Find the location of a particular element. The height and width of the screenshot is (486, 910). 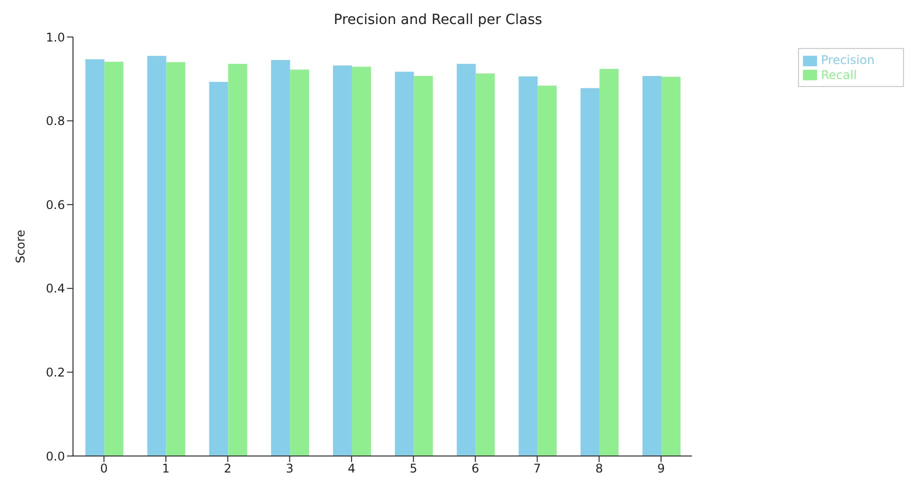

y-tick-label: 0.0 is located at coordinates (55, 456).